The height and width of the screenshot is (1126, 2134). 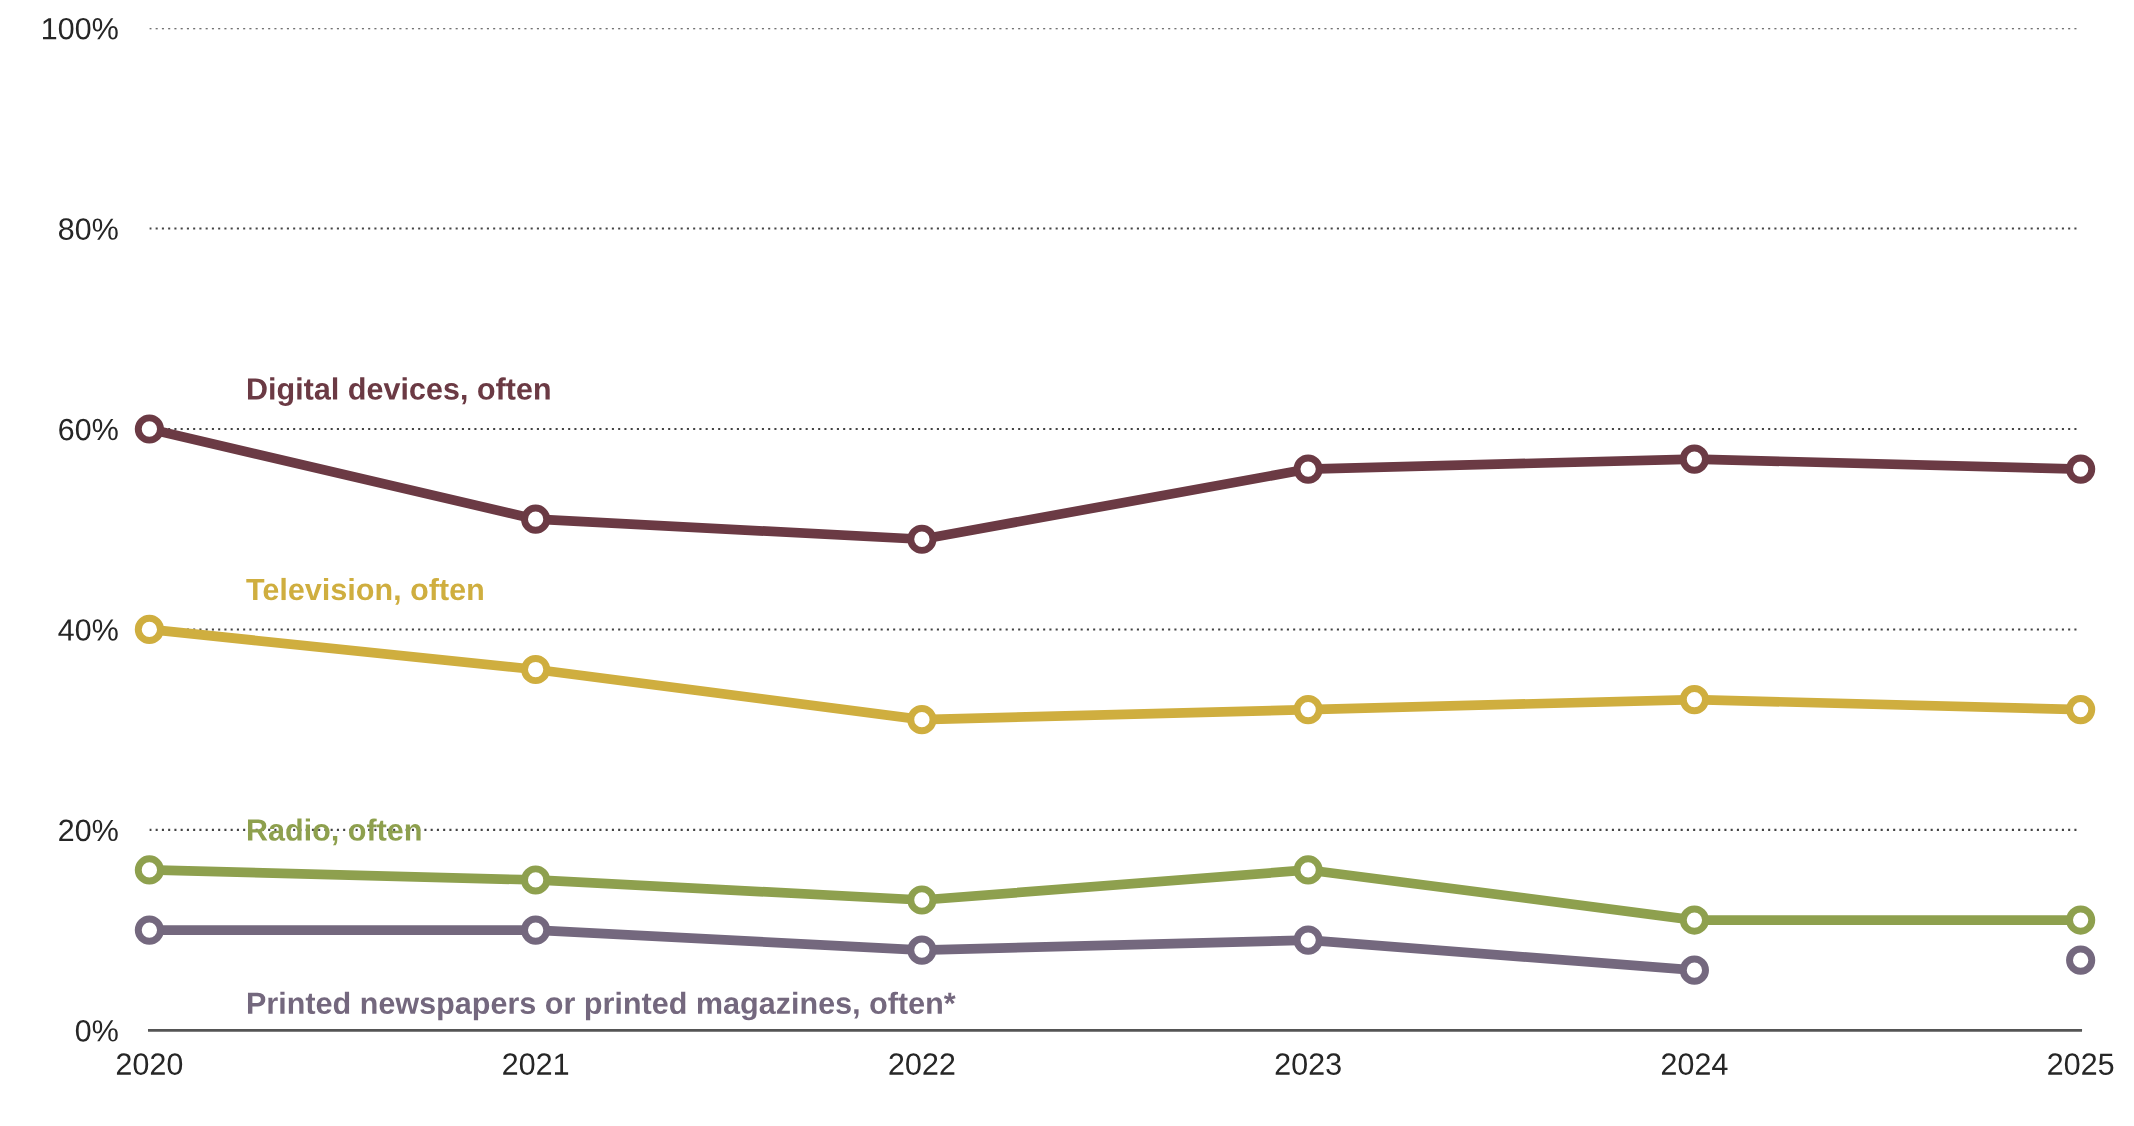 What do you see at coordinates (334, 832) in the screenshot?
I see `series-label: Radio, often` at bounding box center [334, 832].